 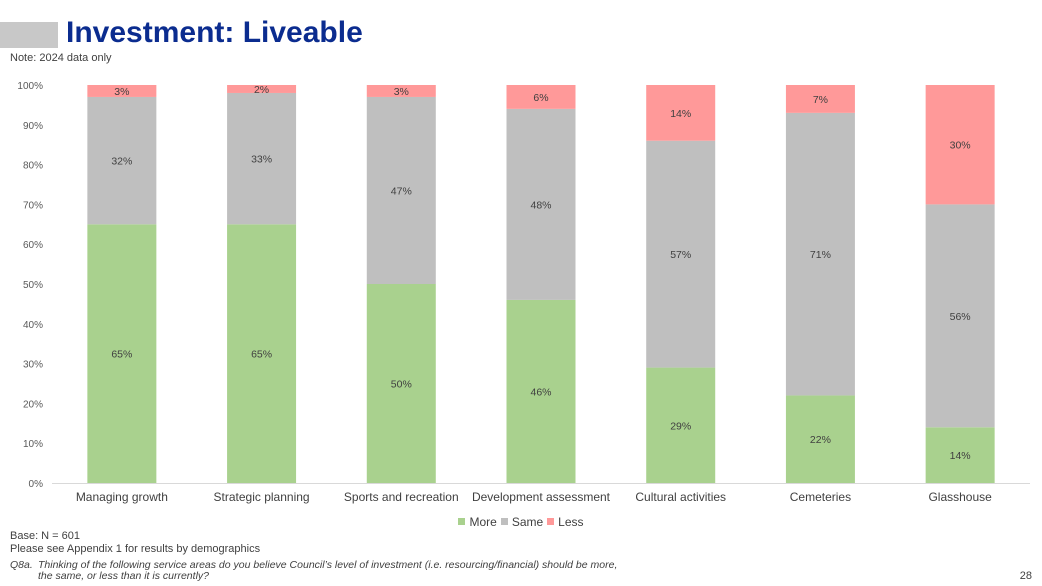 I want to click on data-label: 50%, so click(x=401, y=385).